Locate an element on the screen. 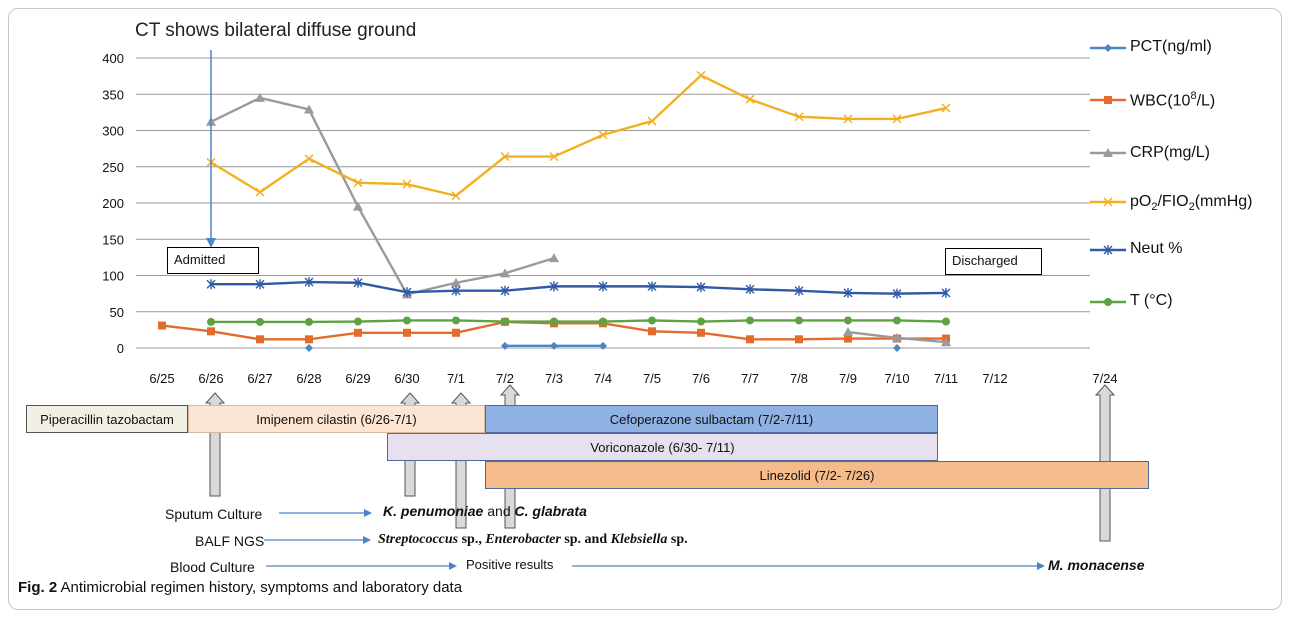  series-line-crp is located at coordinates (382, 196).